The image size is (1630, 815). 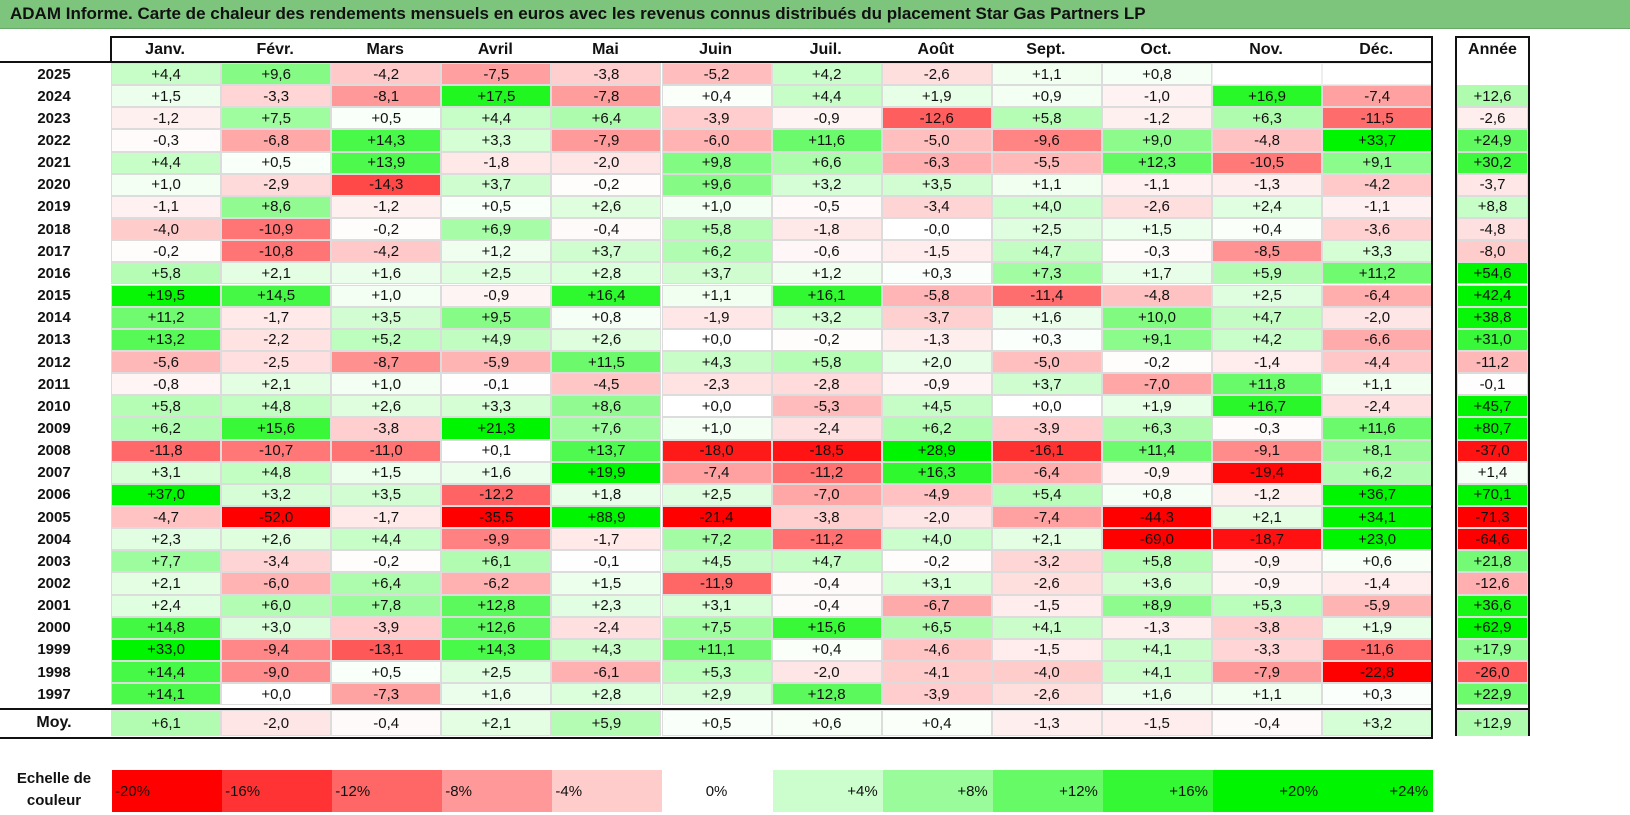 I want to click on heatmap-cell: +9,5, so click(x=496, y=317).